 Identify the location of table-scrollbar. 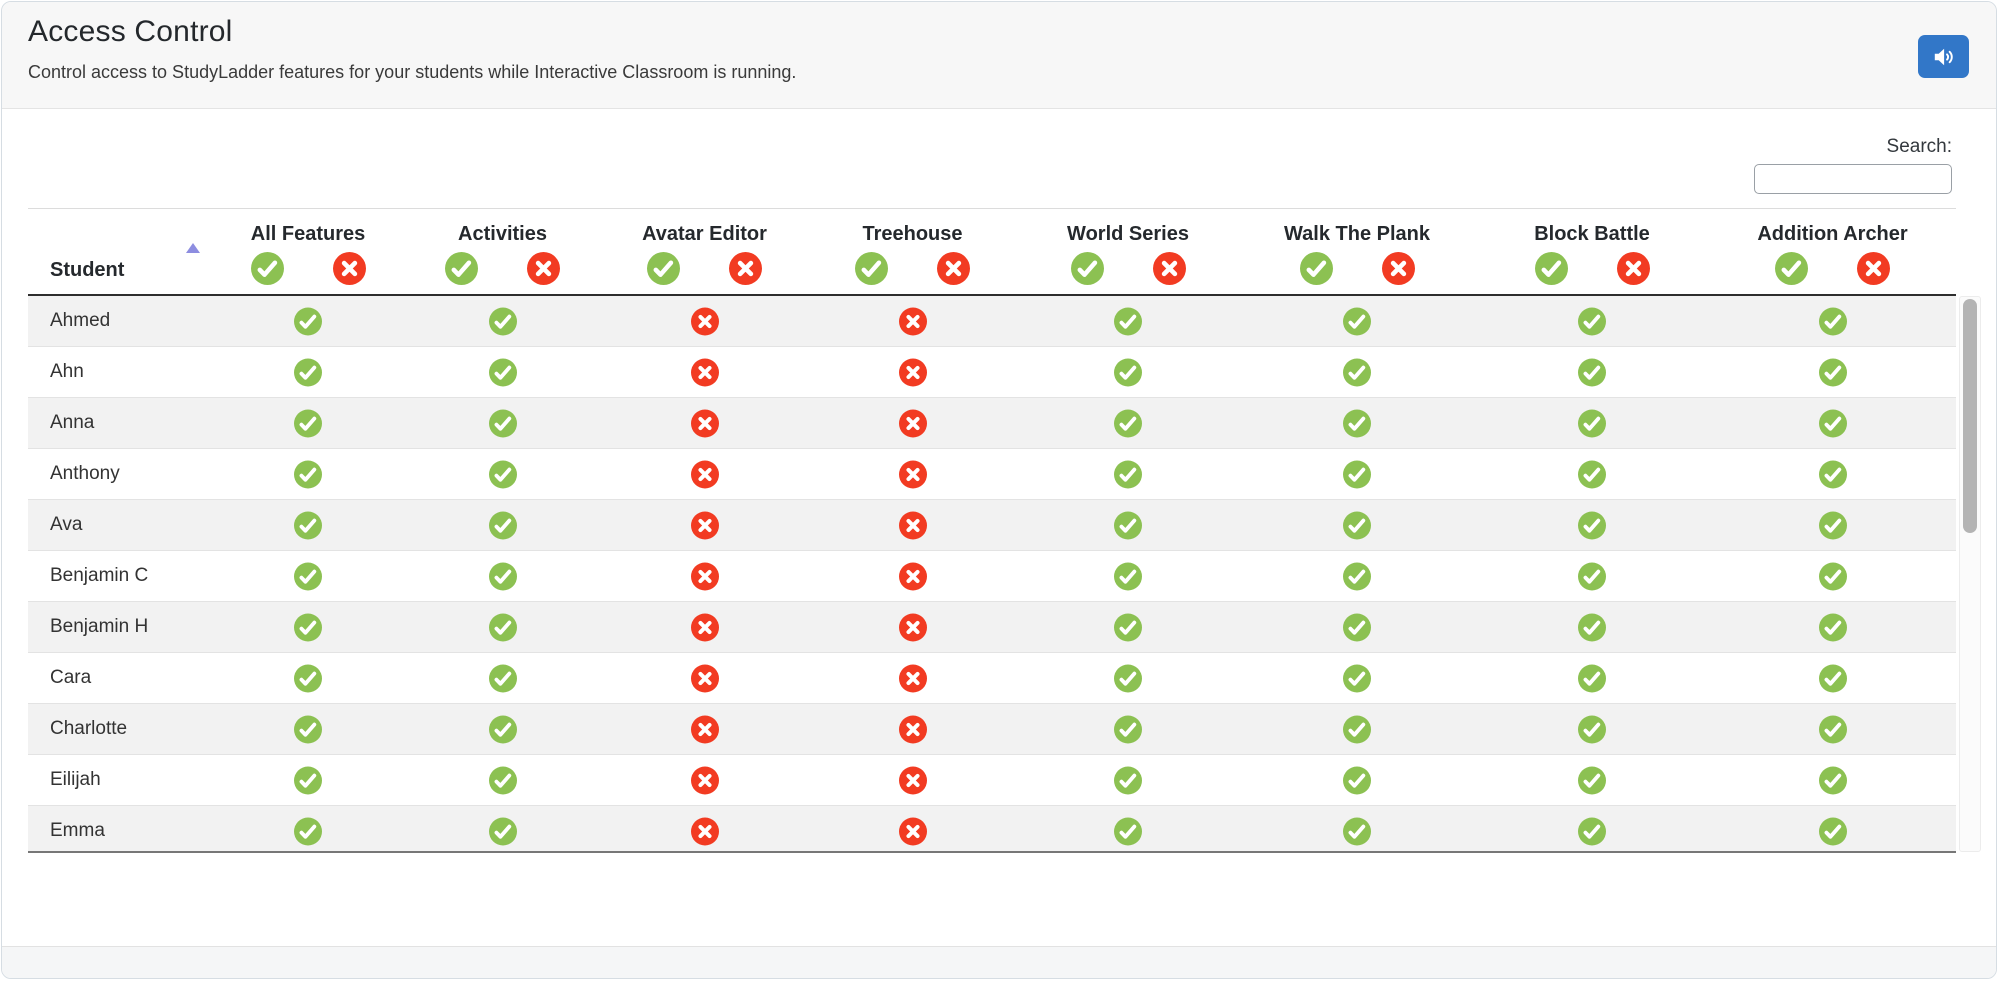
(1970, 574).